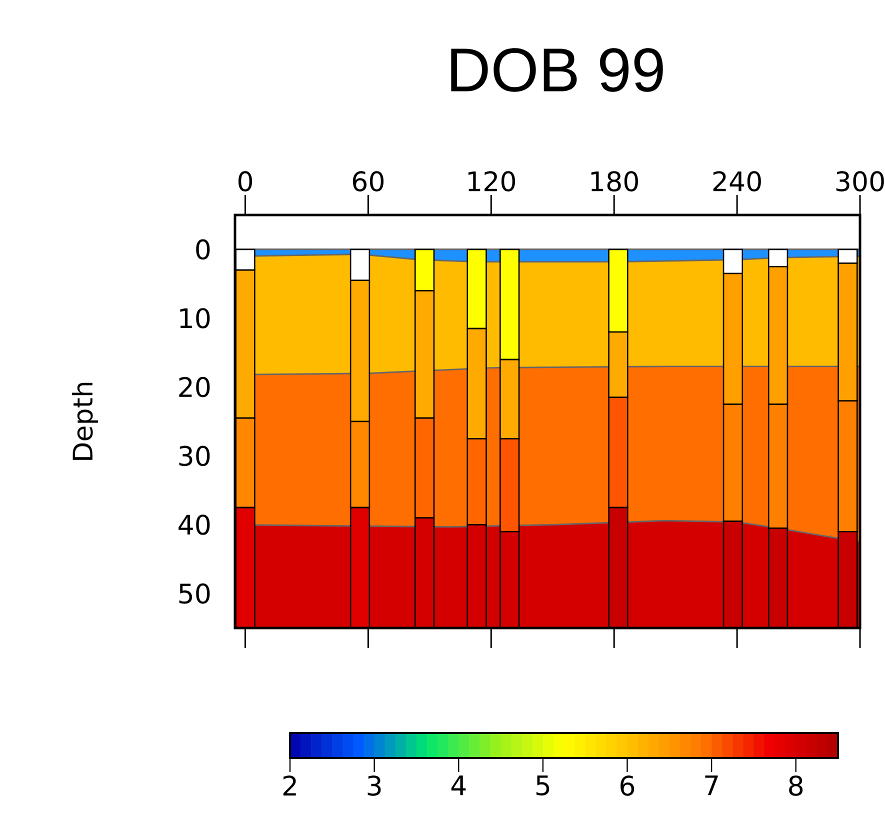  I want to click on color-bar-label: 4, so click(458, 786).